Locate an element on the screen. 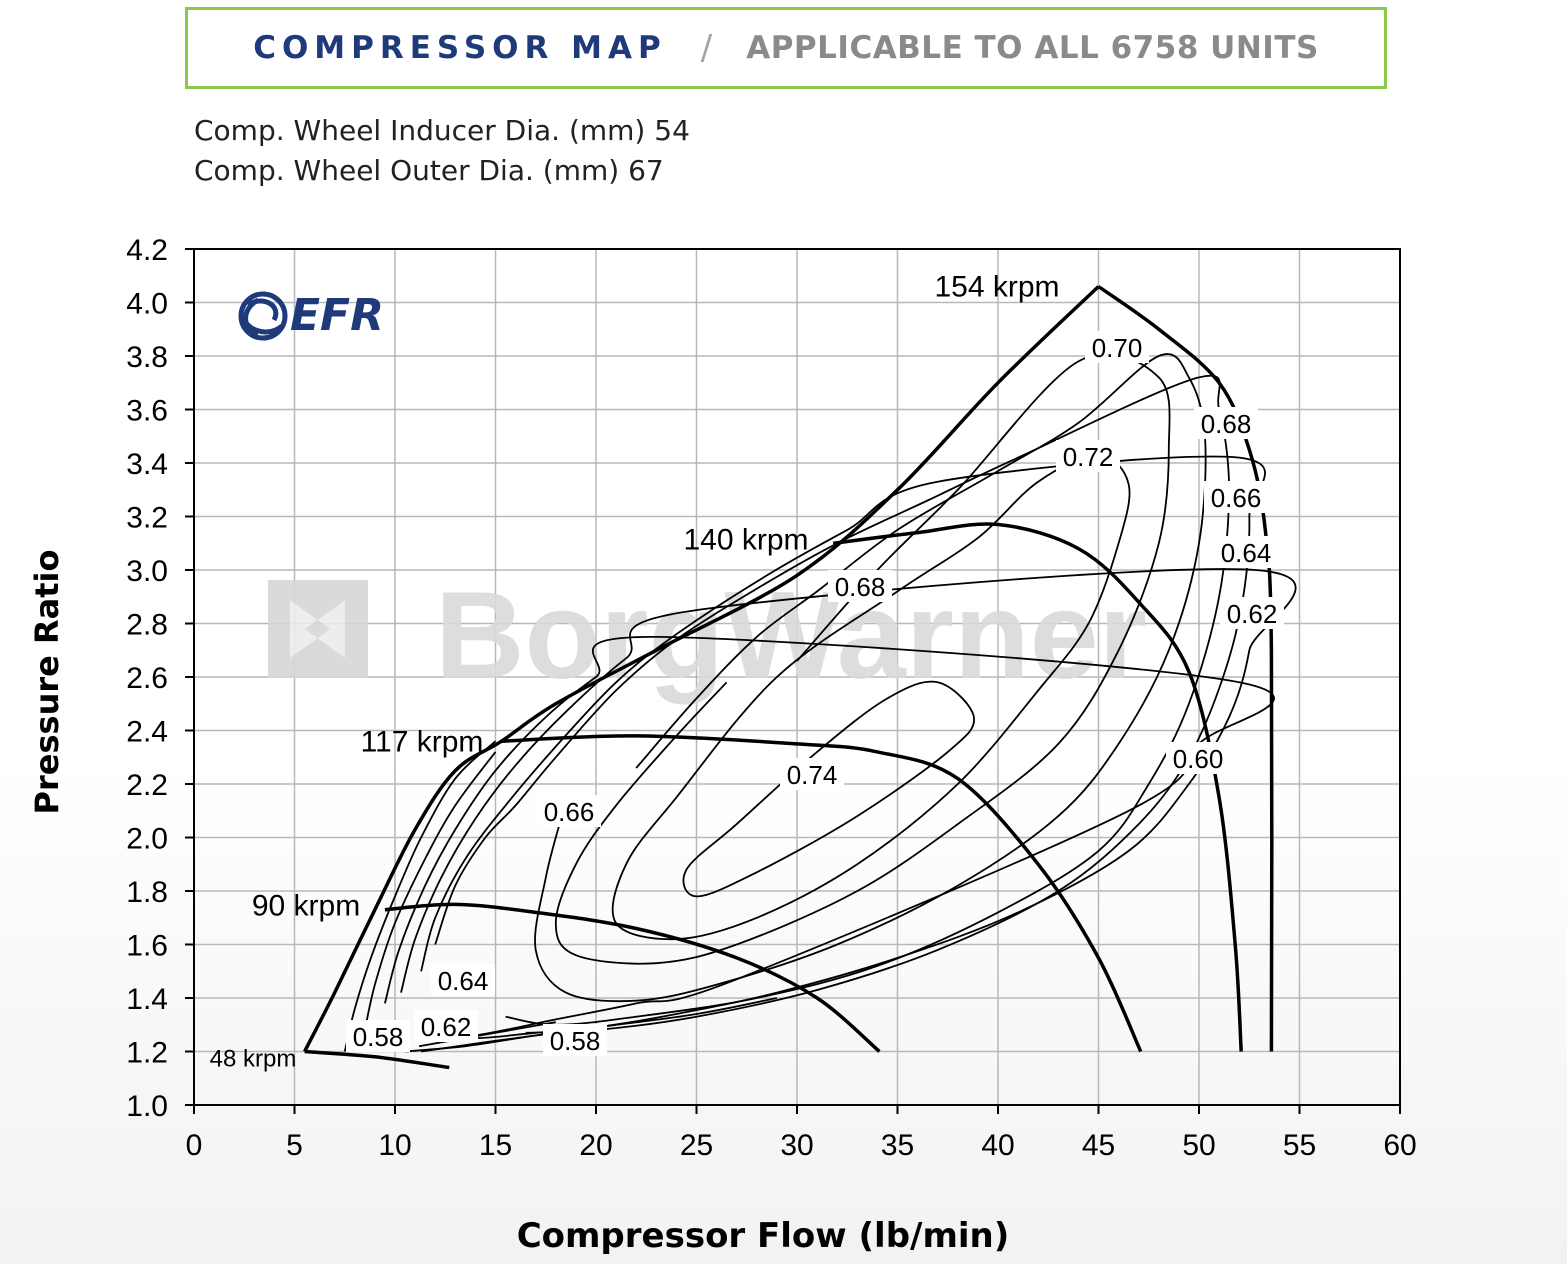  speed-line-label: 48 krpm is located at coordinates (253, 1058).